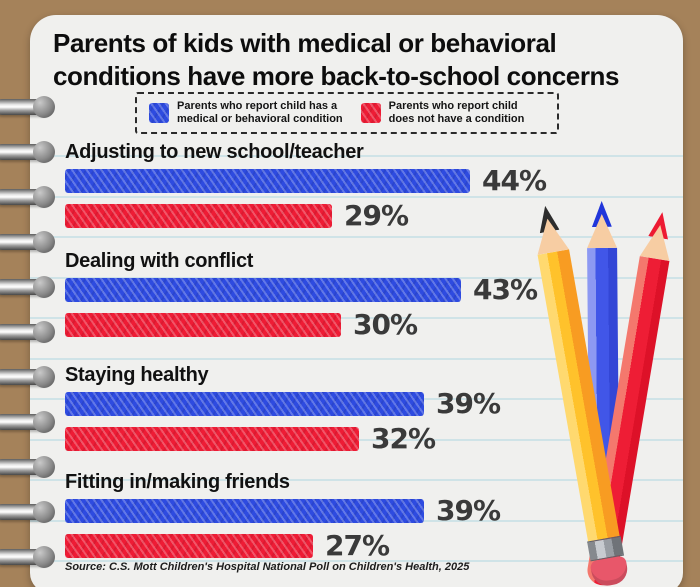  I want to click on category-label: Fitting in/making friends, so click(177, 482).